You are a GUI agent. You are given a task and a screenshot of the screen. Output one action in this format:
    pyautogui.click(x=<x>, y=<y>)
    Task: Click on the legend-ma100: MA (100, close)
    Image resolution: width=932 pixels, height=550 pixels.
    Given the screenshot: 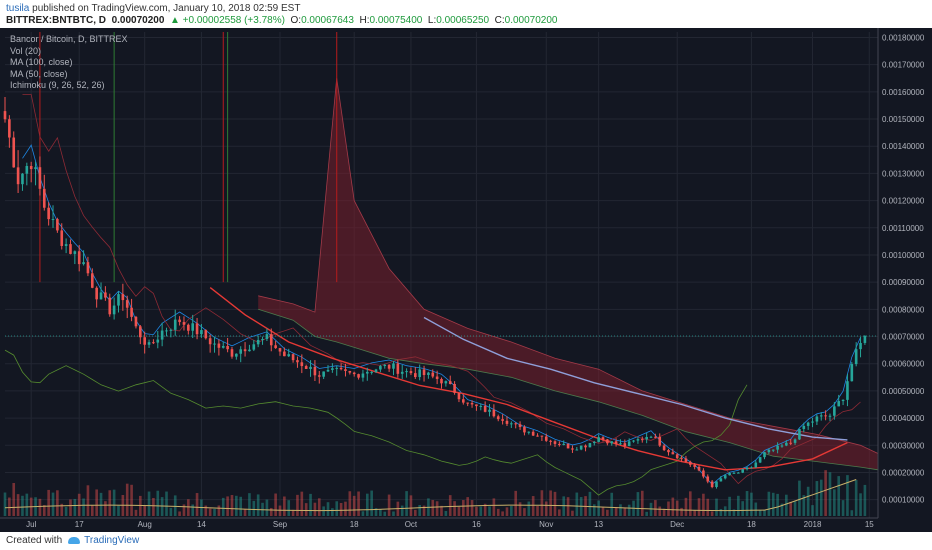 What is the action you would take?
    pyautogui.click(x=41, y=62)
    